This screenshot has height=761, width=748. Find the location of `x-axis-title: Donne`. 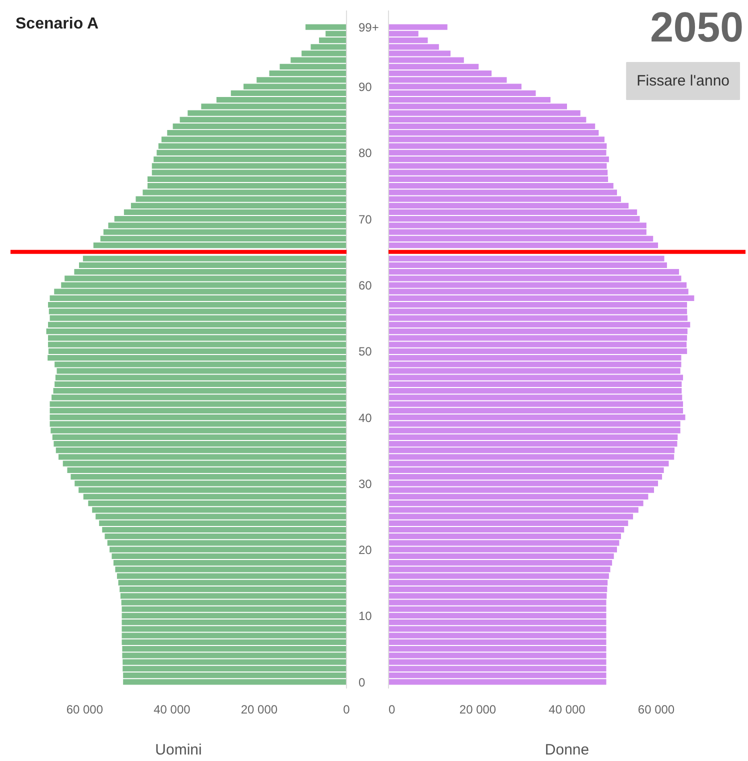

x-axis-title: Donne is located at coordinates (567, 750).